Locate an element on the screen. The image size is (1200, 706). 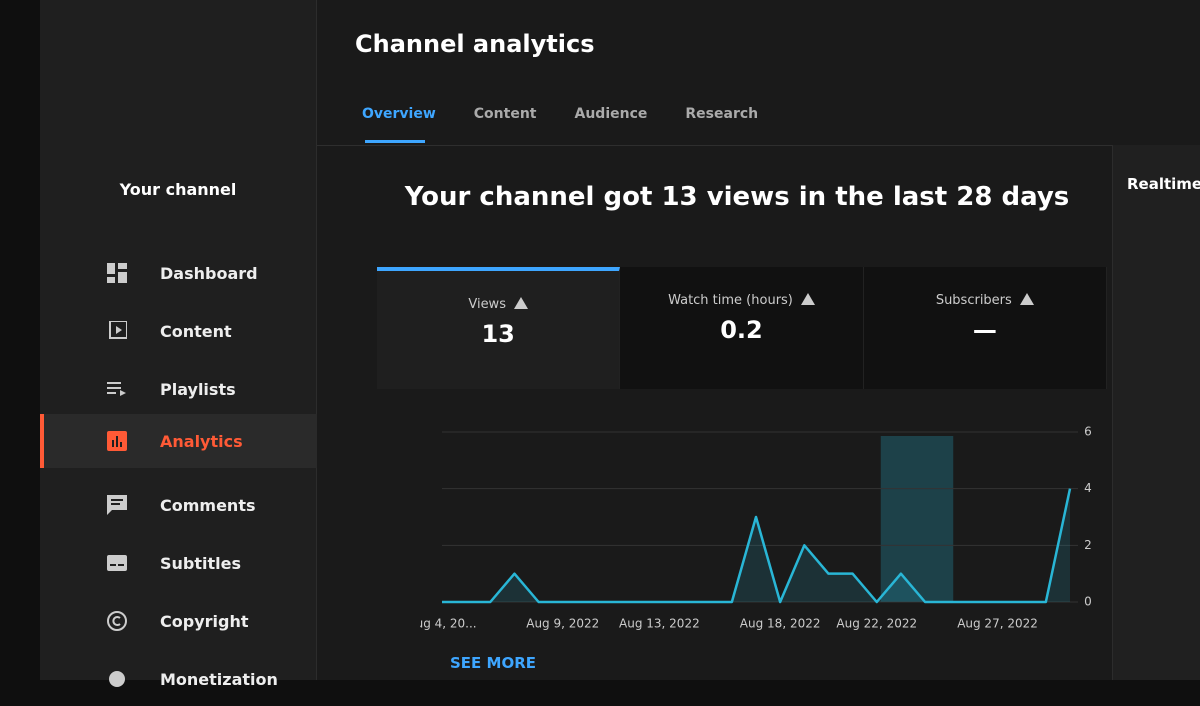
nav-item: Copyright is located at coordinates (178, 621).